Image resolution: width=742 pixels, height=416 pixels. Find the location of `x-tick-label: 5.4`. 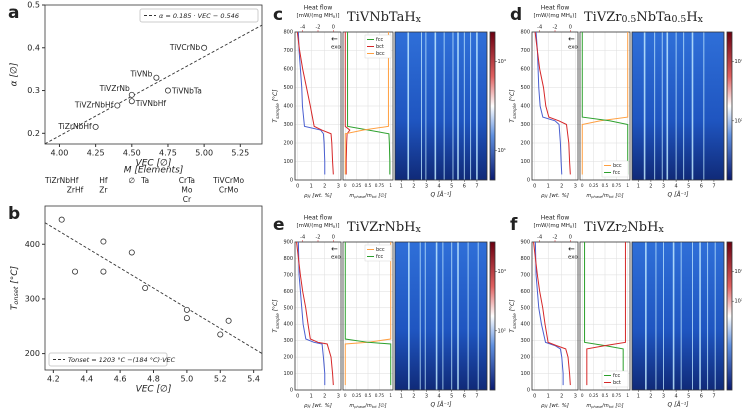

x-tick-label: 5.4 is located at coordinates (253, 379).